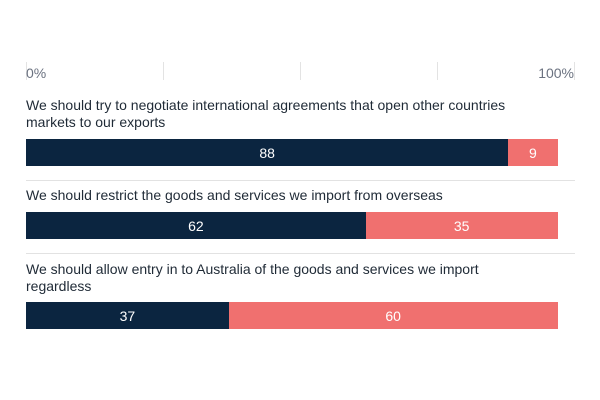 The width and height of the screenshot is (600, 400). I want to click on bar-value-disagree-0: 9, so click(532, 152).